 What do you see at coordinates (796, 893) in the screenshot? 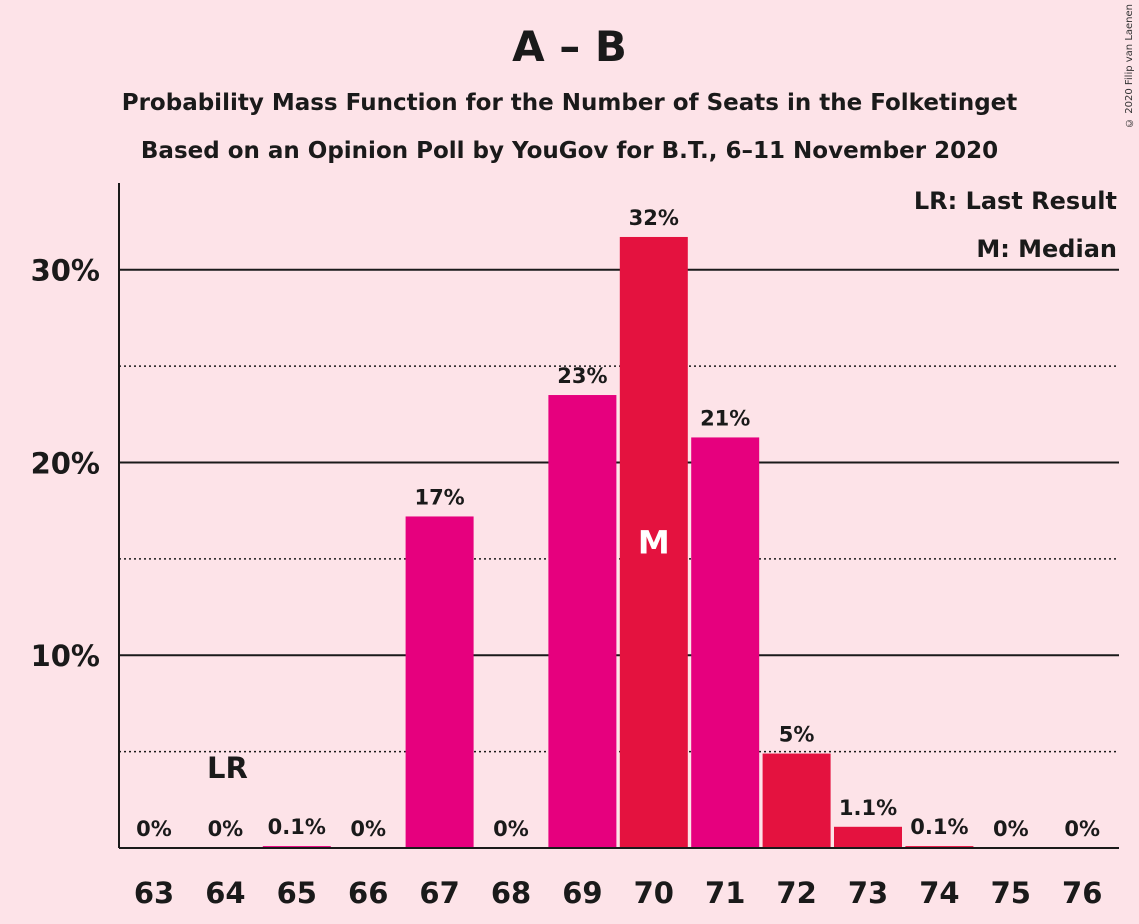
I see `x-tick-label: 72` at bounding box center [796, 893].